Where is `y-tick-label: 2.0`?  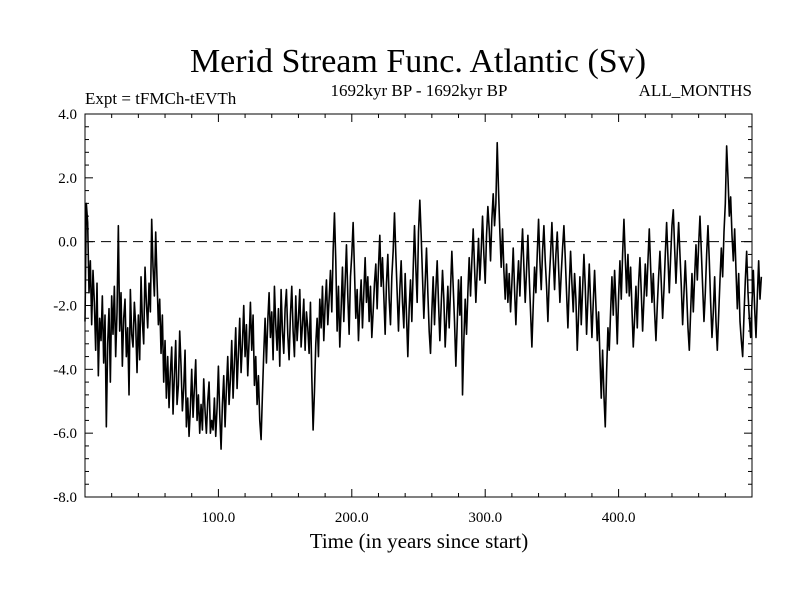
y-tick-label: 2.0 is located at coordinates (67, 179).